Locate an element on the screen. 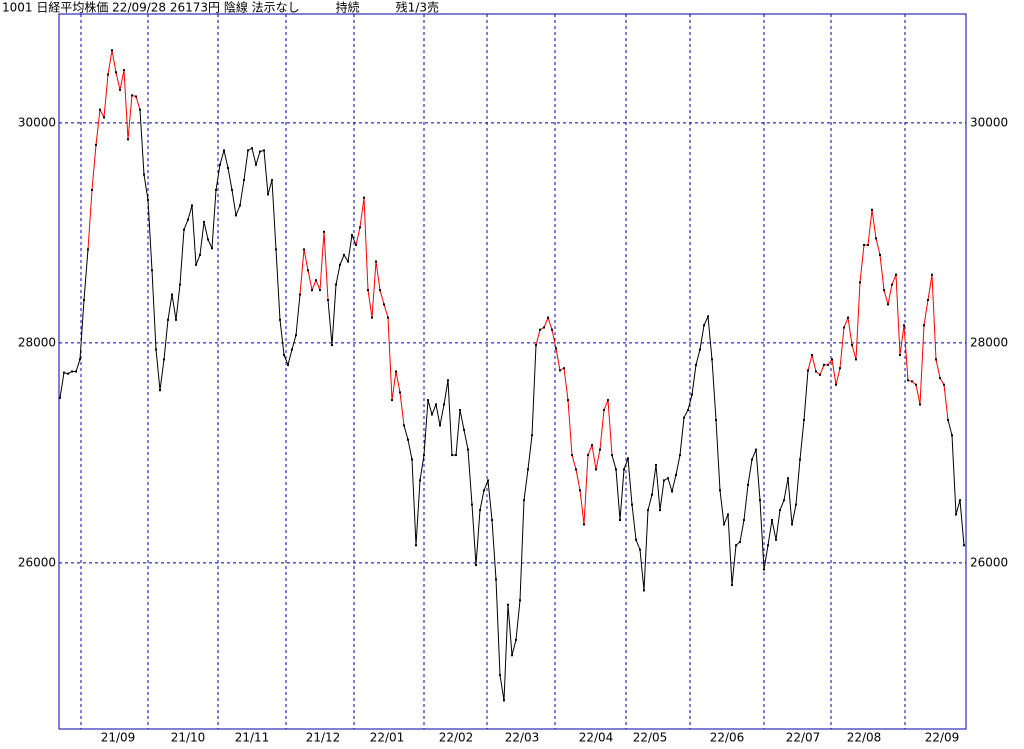  x-tick-label: 21/11 is located at coordinates (252, 738).